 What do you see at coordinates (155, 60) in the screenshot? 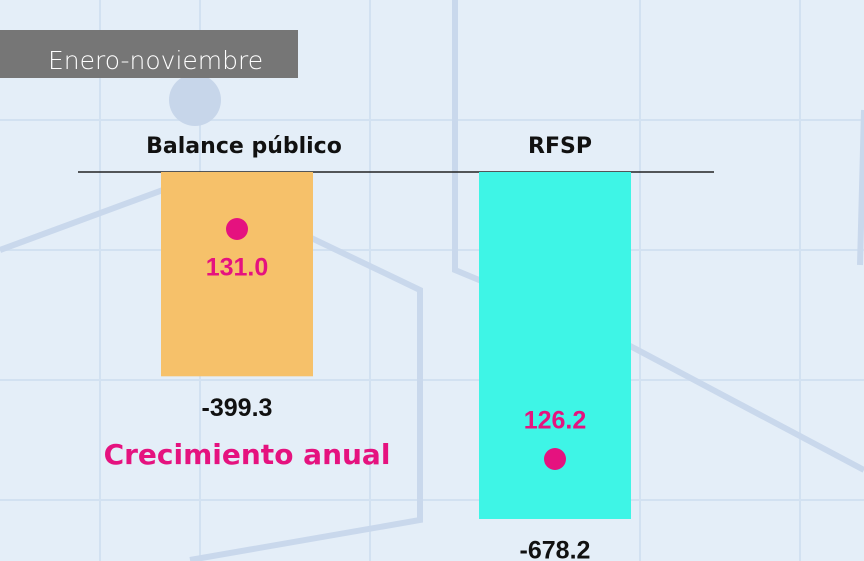
I see `subtitle: Enero-noviembre` at bounding box center [155, 60].